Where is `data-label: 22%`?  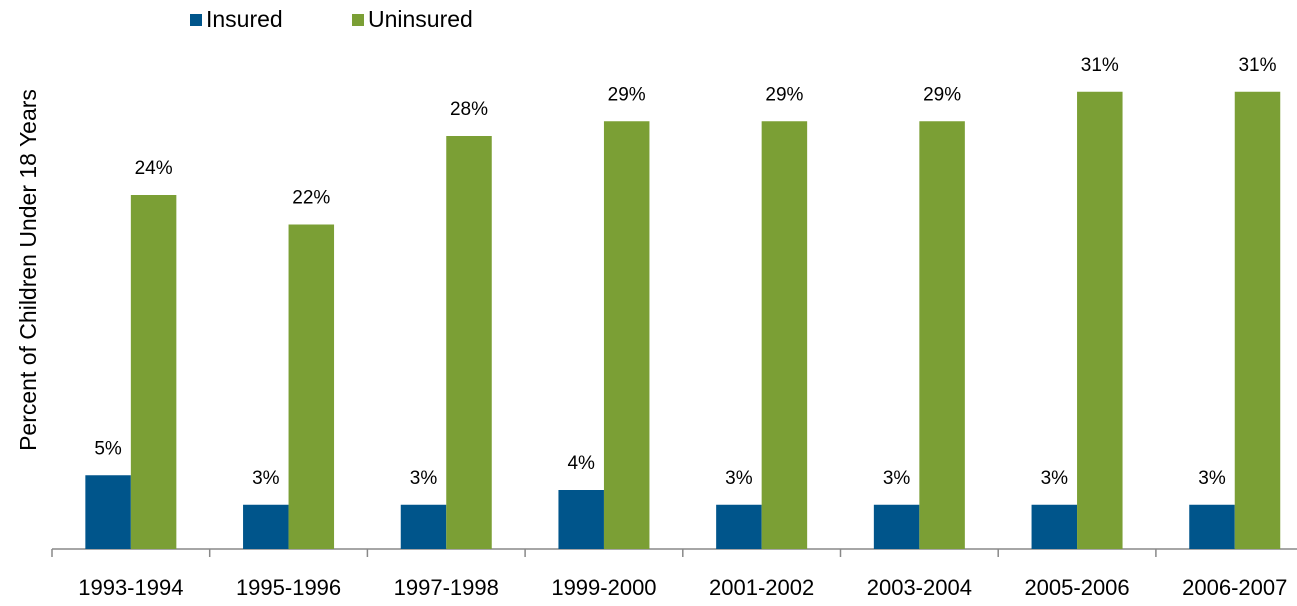 data-label: 22% is located at coordinates (311, 198).